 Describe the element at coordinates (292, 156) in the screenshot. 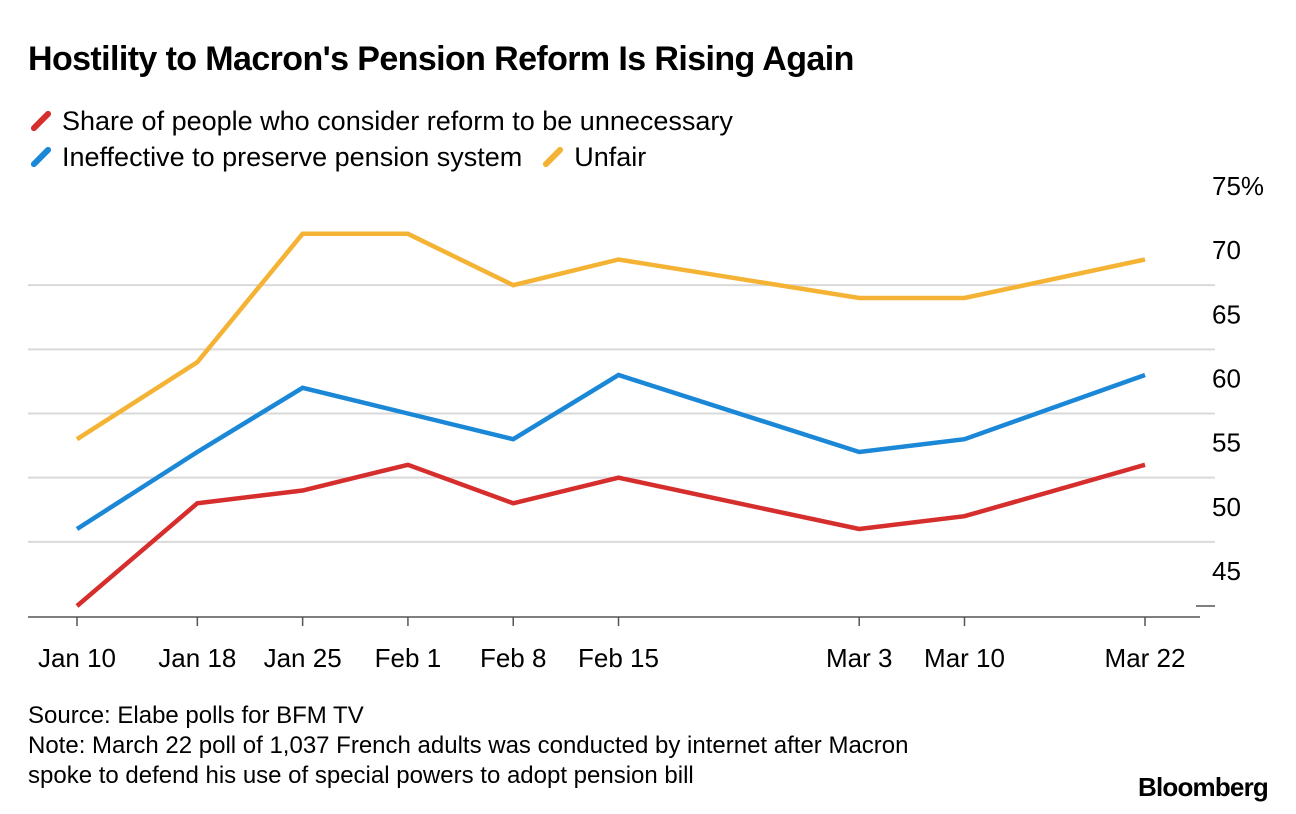

I see `legend-label-ineffective: Ineffective to preserve pension system` at that location.